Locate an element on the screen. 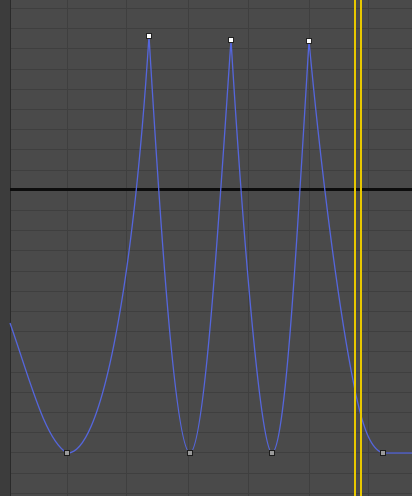  keyframe-0-key-icon is located at coordinates (67, 453).